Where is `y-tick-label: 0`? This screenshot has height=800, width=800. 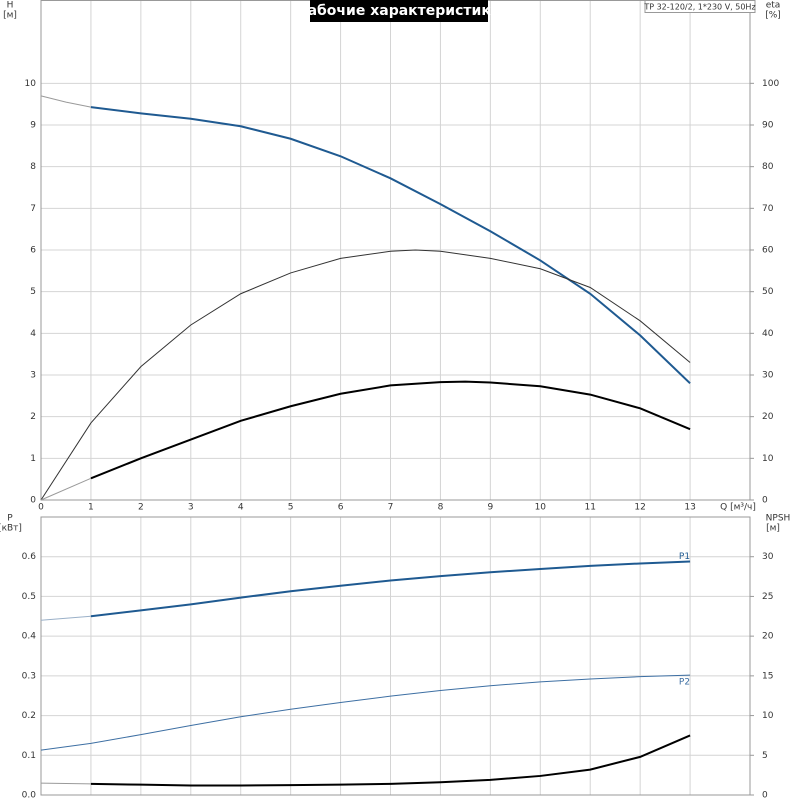
y-tick-label: 0 is located at coordinates (33, 501).